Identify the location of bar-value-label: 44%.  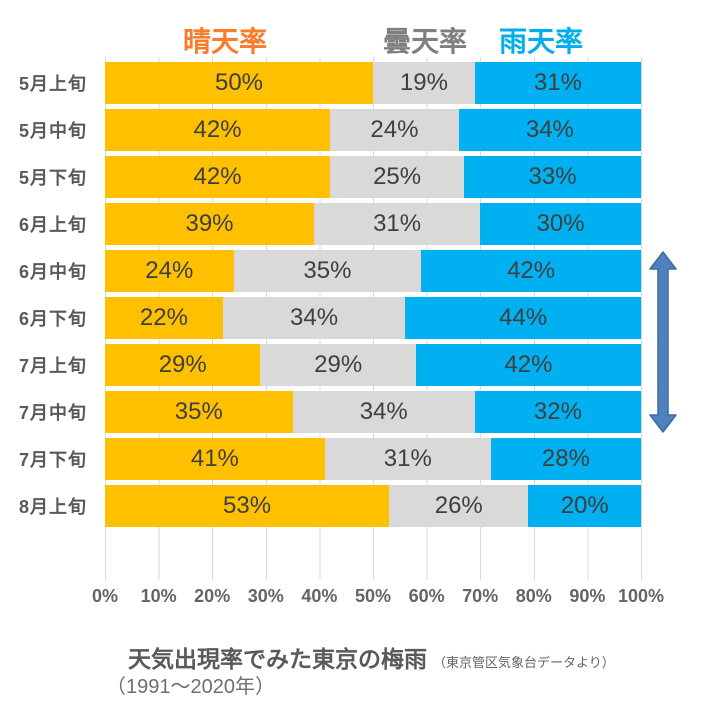
(523, 317).